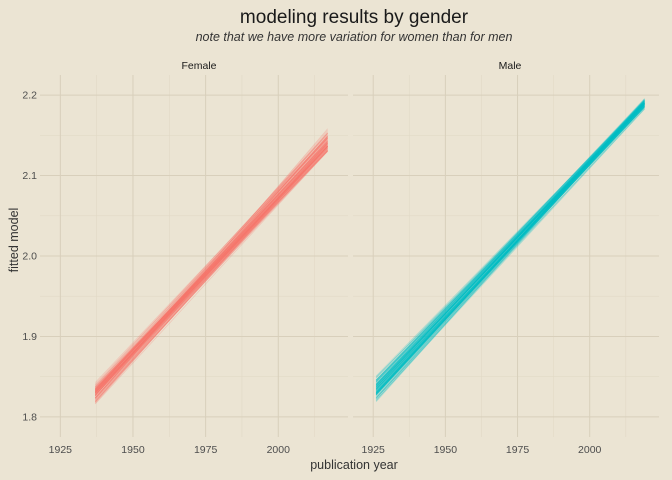  Describe the element at coordinates (29, 257) in the screenshot. I see `y-tick-label: 2.0` at that location.